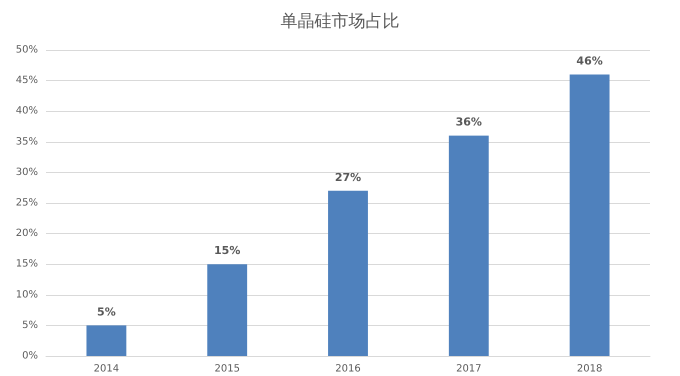 The width and height of the screenshot is (680, 376). Describe the element at coordinates (107, 369) in the screenshot. I see `x-tick-label: 2014` at that location.